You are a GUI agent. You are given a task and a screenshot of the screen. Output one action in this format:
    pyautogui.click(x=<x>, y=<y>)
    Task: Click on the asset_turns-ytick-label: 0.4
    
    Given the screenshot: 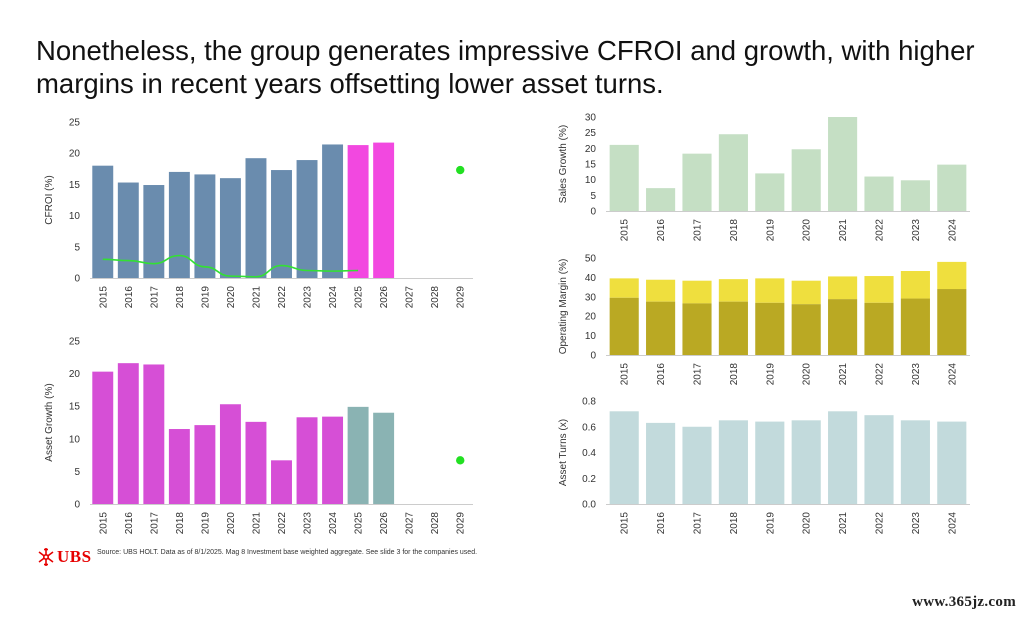 What is the action you would take?
    pyautogui.click(x=589, y=453)
    